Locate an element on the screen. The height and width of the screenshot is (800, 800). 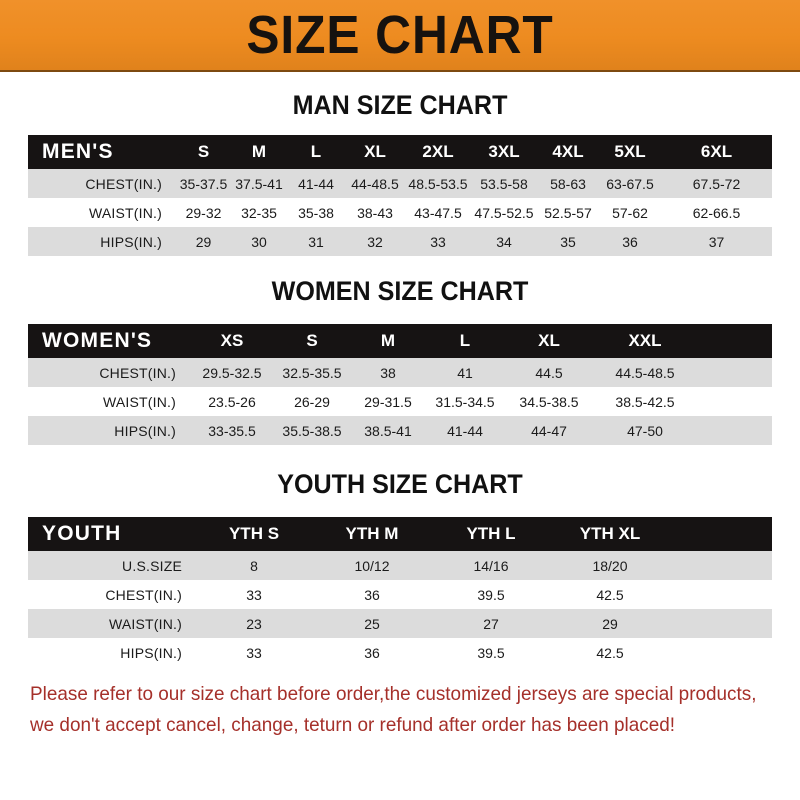
women-column-xxl: XXL is located at coordinates (645, 340).